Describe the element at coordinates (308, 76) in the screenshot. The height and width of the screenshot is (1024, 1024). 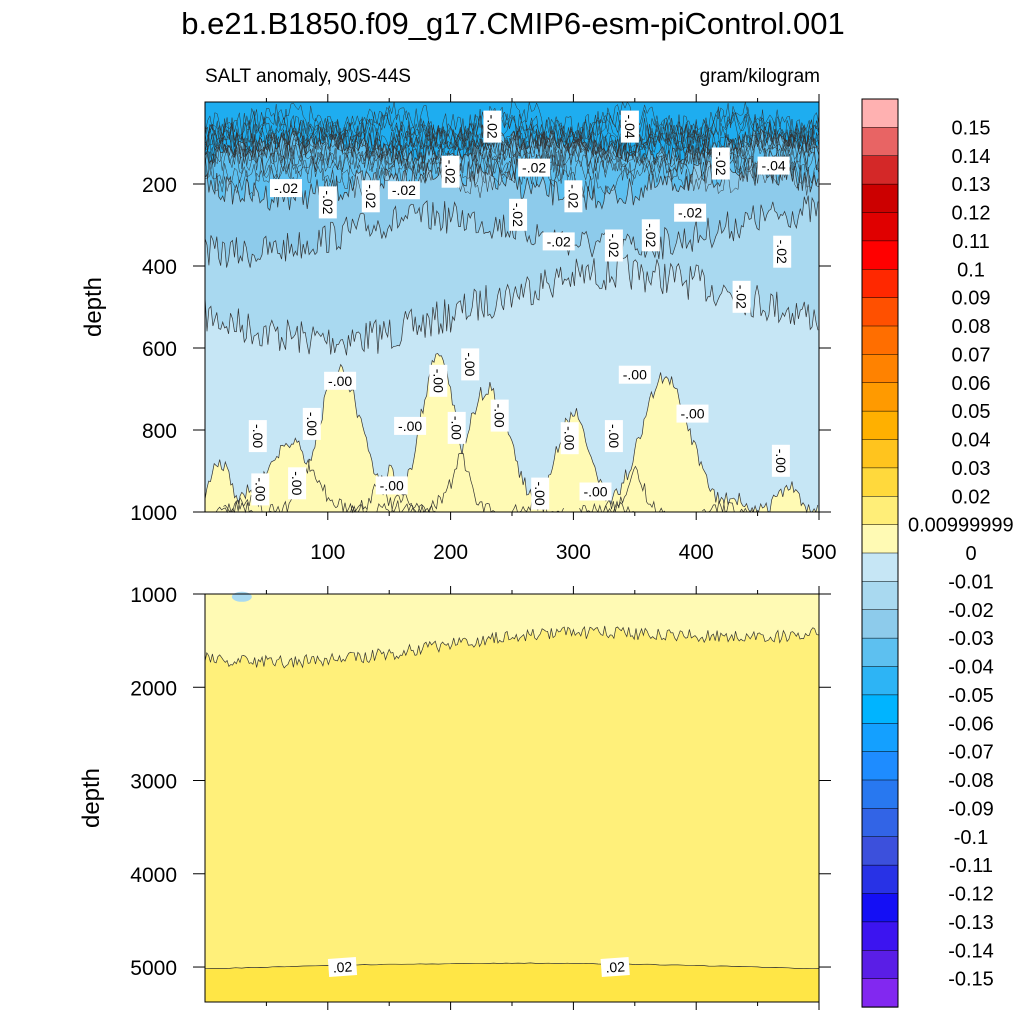
I see `subtitle-left: SALT anomaly, 90S-44S` at that location.